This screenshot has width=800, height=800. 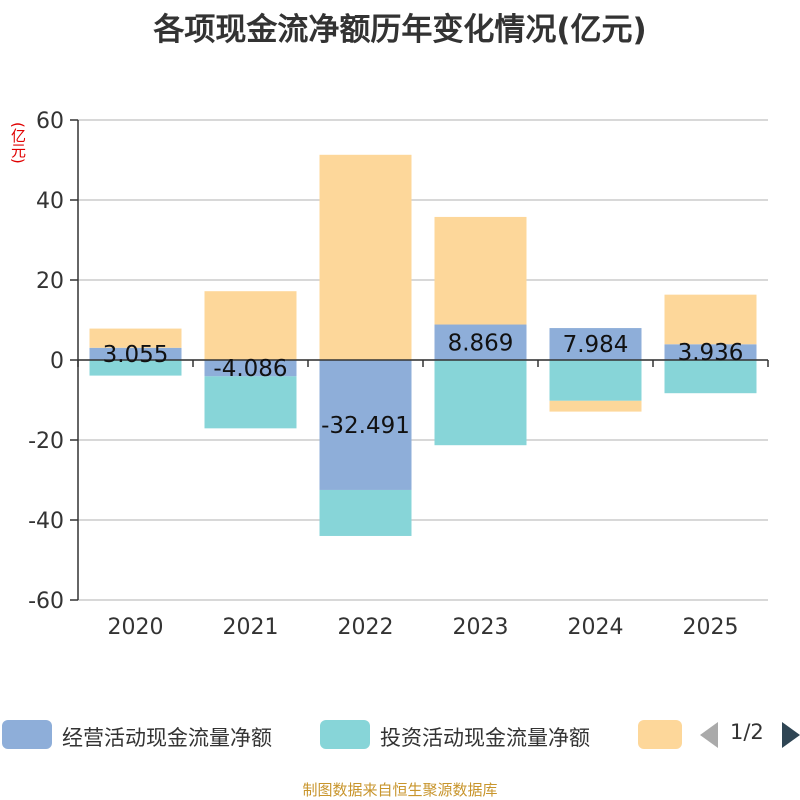 I want to click on bar-series2-2023, so click(x=480, y=270).